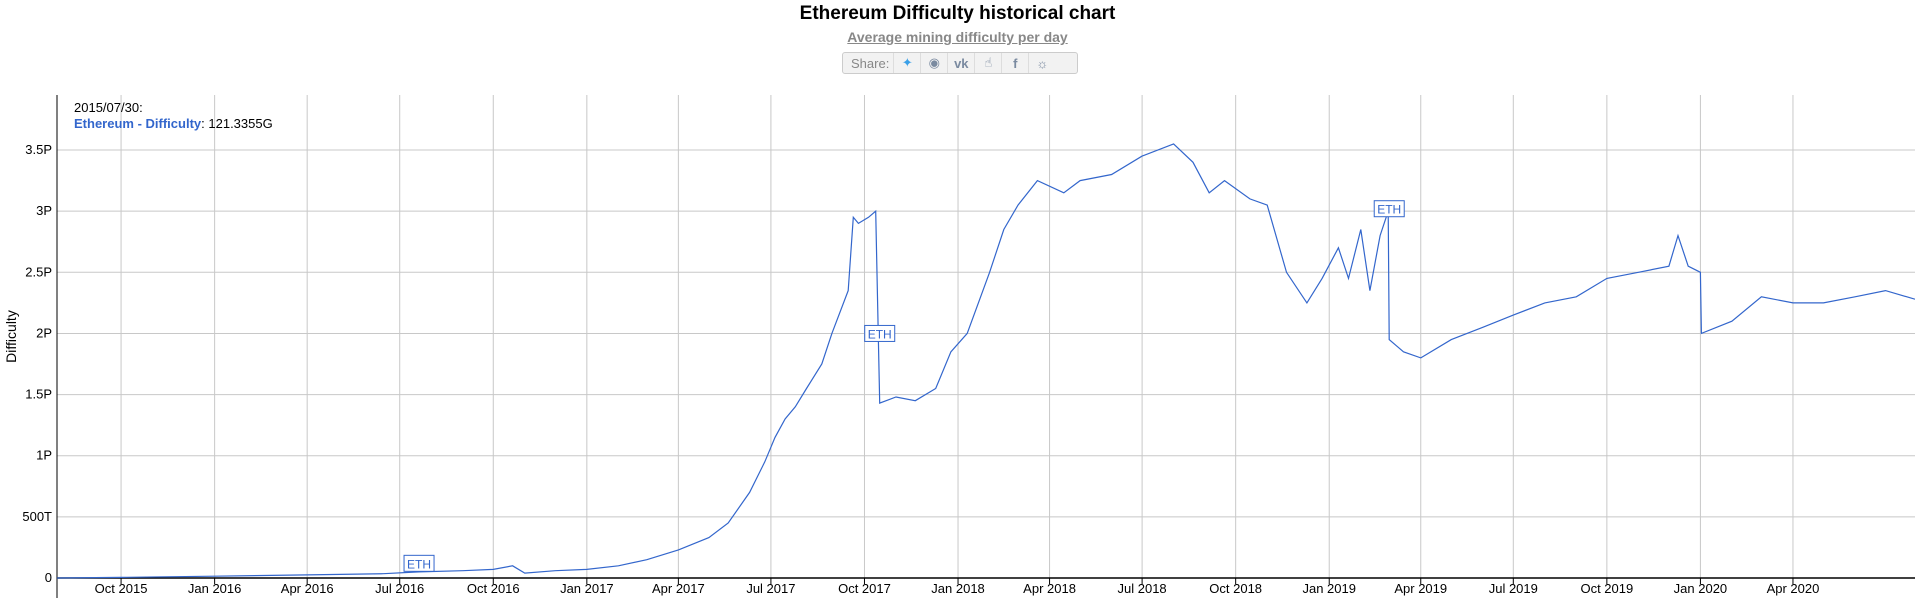 The width and height of the screenshot is (1915, 600). I want to click on x-tick-label: Jul 2017, so click(770, 588).